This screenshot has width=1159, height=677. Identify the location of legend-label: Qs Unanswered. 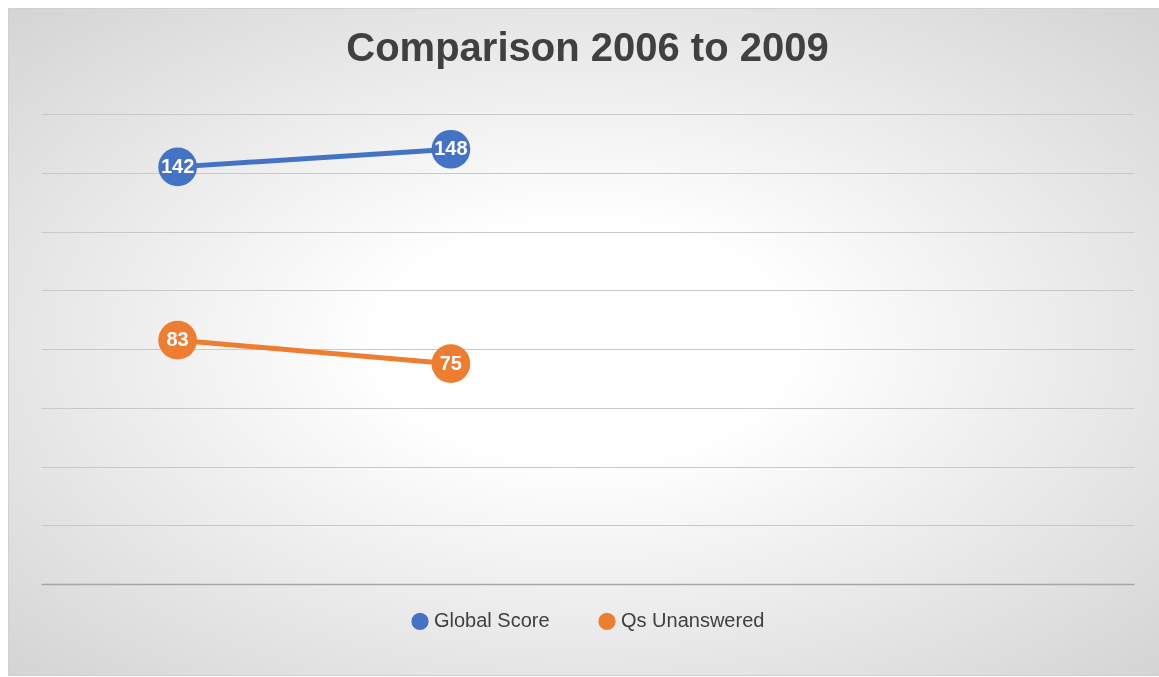
(693, 620).